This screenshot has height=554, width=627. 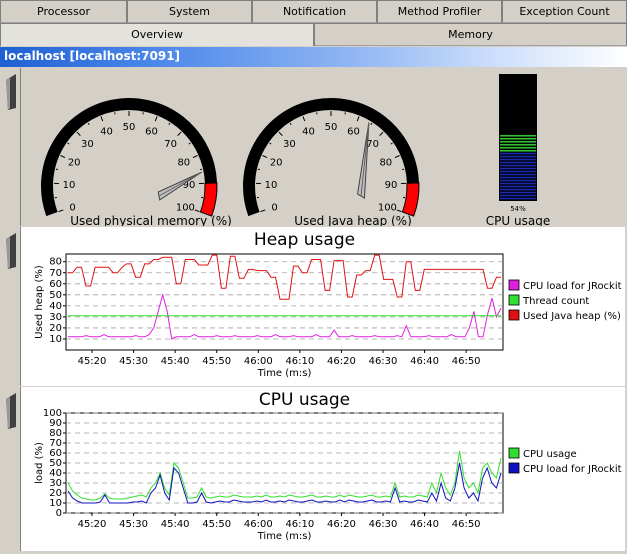 What do you see at coordinates (470, 34) in the screenshot?
I see `tab-memory: Memory` at bounding box center [470, 34].